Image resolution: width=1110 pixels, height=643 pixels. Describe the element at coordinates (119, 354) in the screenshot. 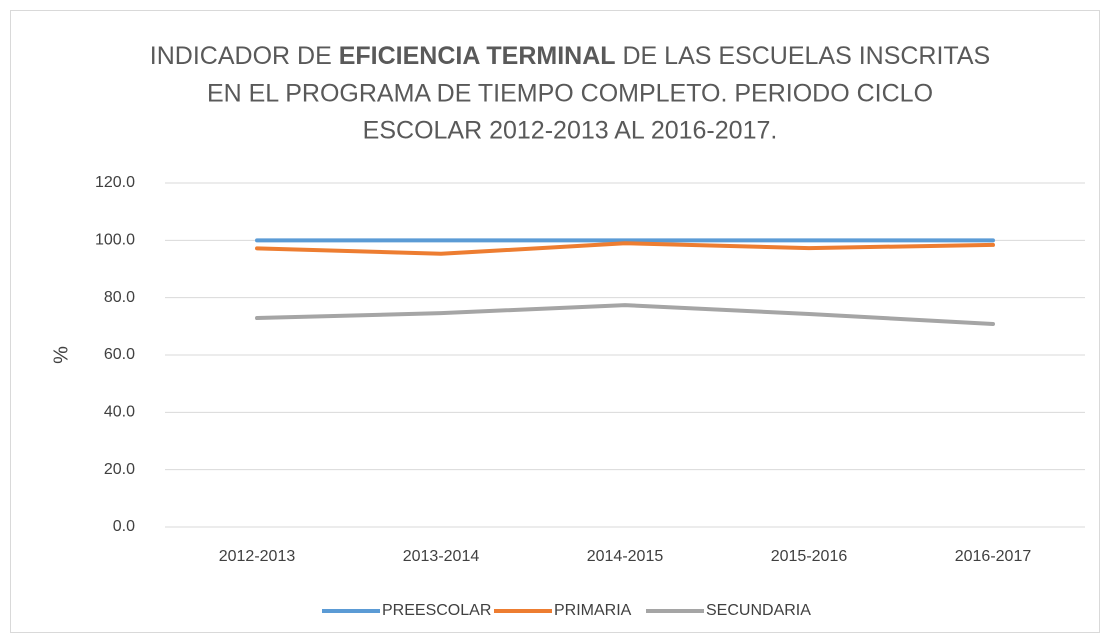

I see `y-tick-label: 60.0` at that location.